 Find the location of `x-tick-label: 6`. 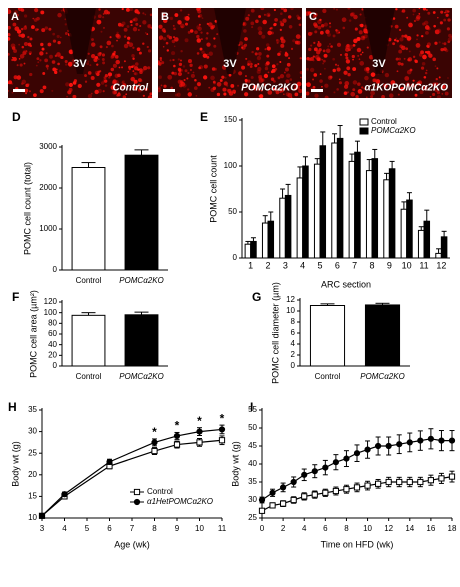

x-tick-label: 6 is located at coordinates (109, 528).